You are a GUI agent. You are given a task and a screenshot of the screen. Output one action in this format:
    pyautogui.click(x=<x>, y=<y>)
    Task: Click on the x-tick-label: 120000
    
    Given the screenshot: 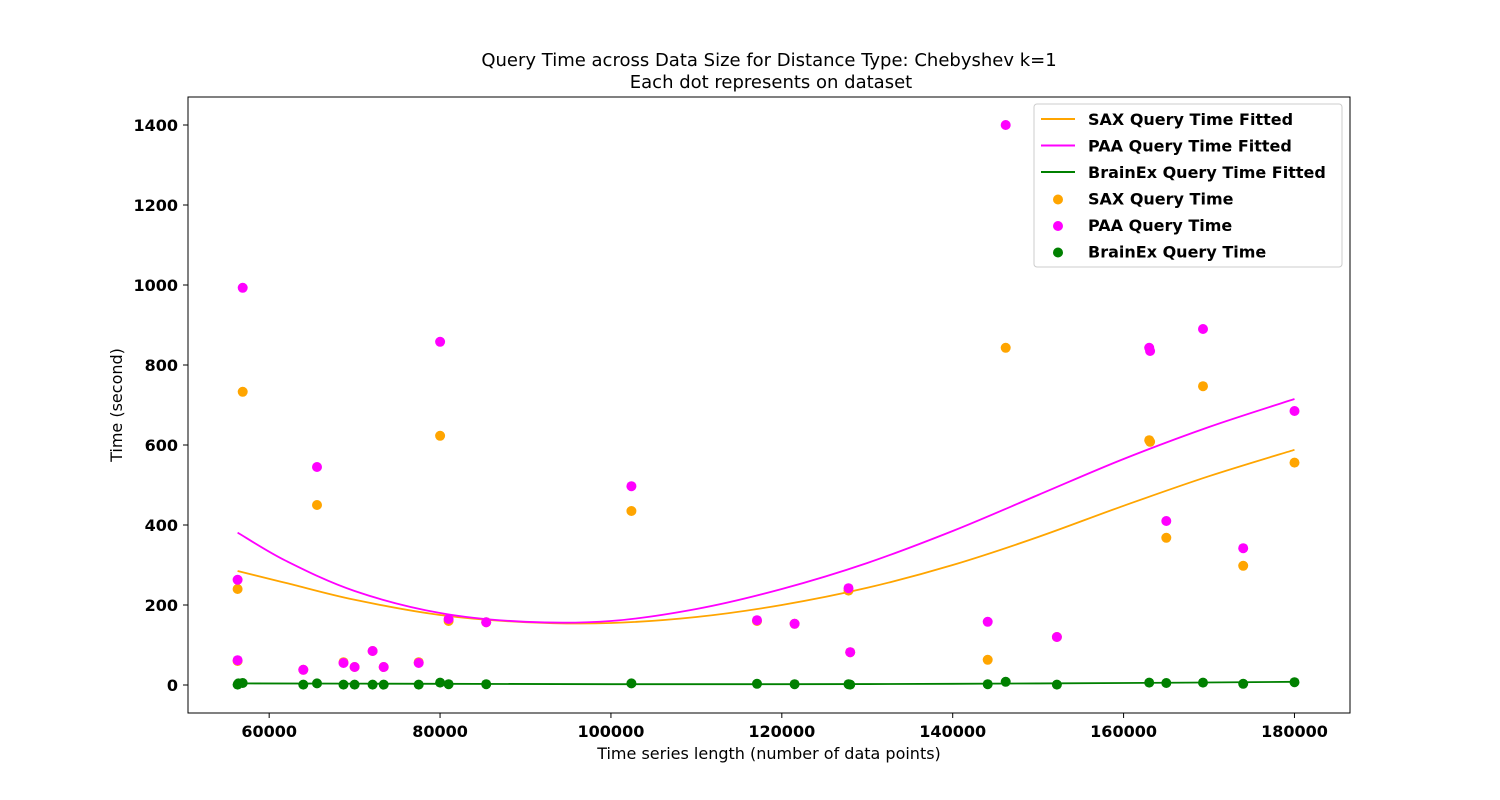 What is the action you would take?
    pyautogui.click(x=781, y=731)
    